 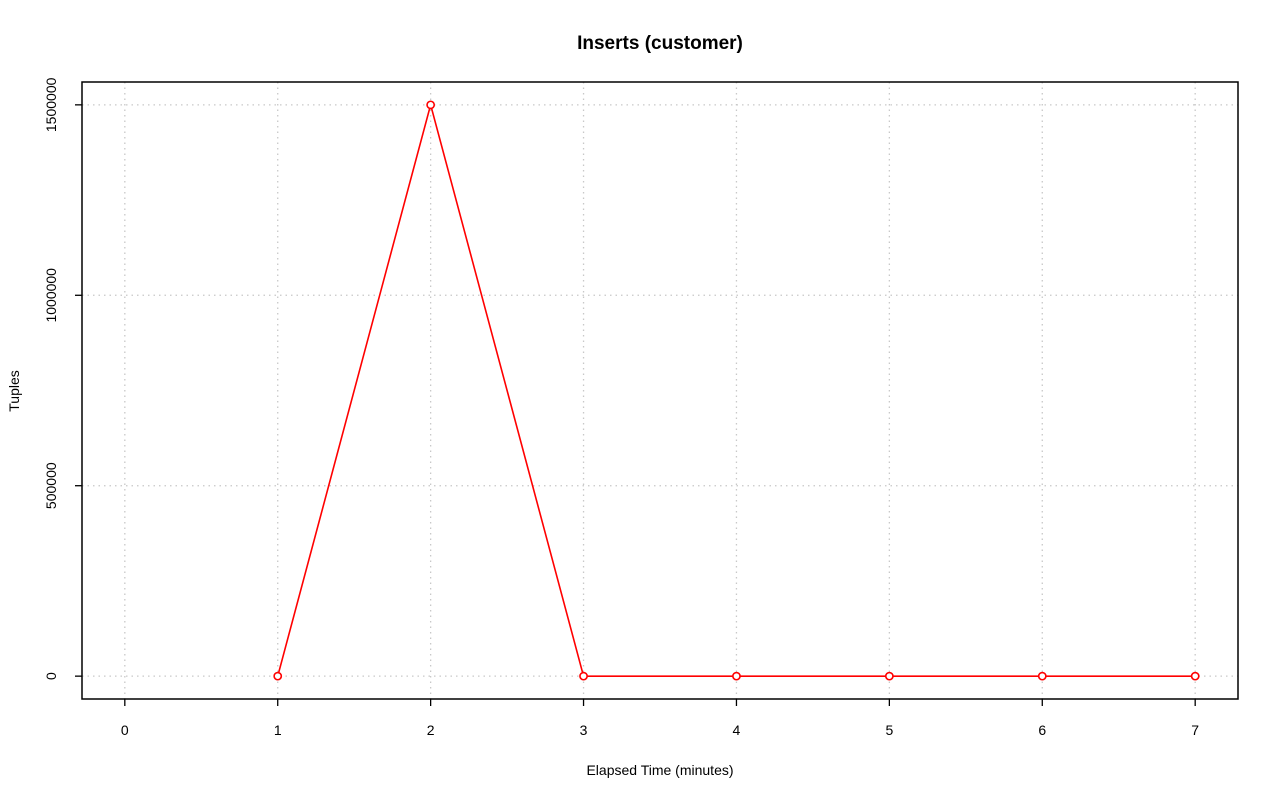 What do you see at coordinates (431, 730) in the screenshot?
I see `x-tick-label: 2` at bounding box center [431, 730].